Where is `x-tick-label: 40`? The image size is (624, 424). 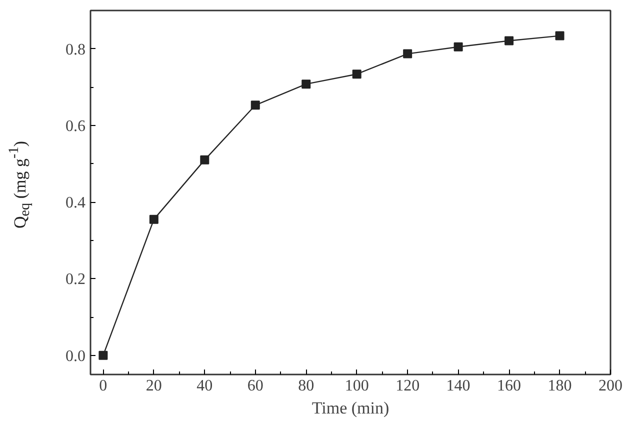 x-tick-label: 40 is located at coordinates (204, 386).